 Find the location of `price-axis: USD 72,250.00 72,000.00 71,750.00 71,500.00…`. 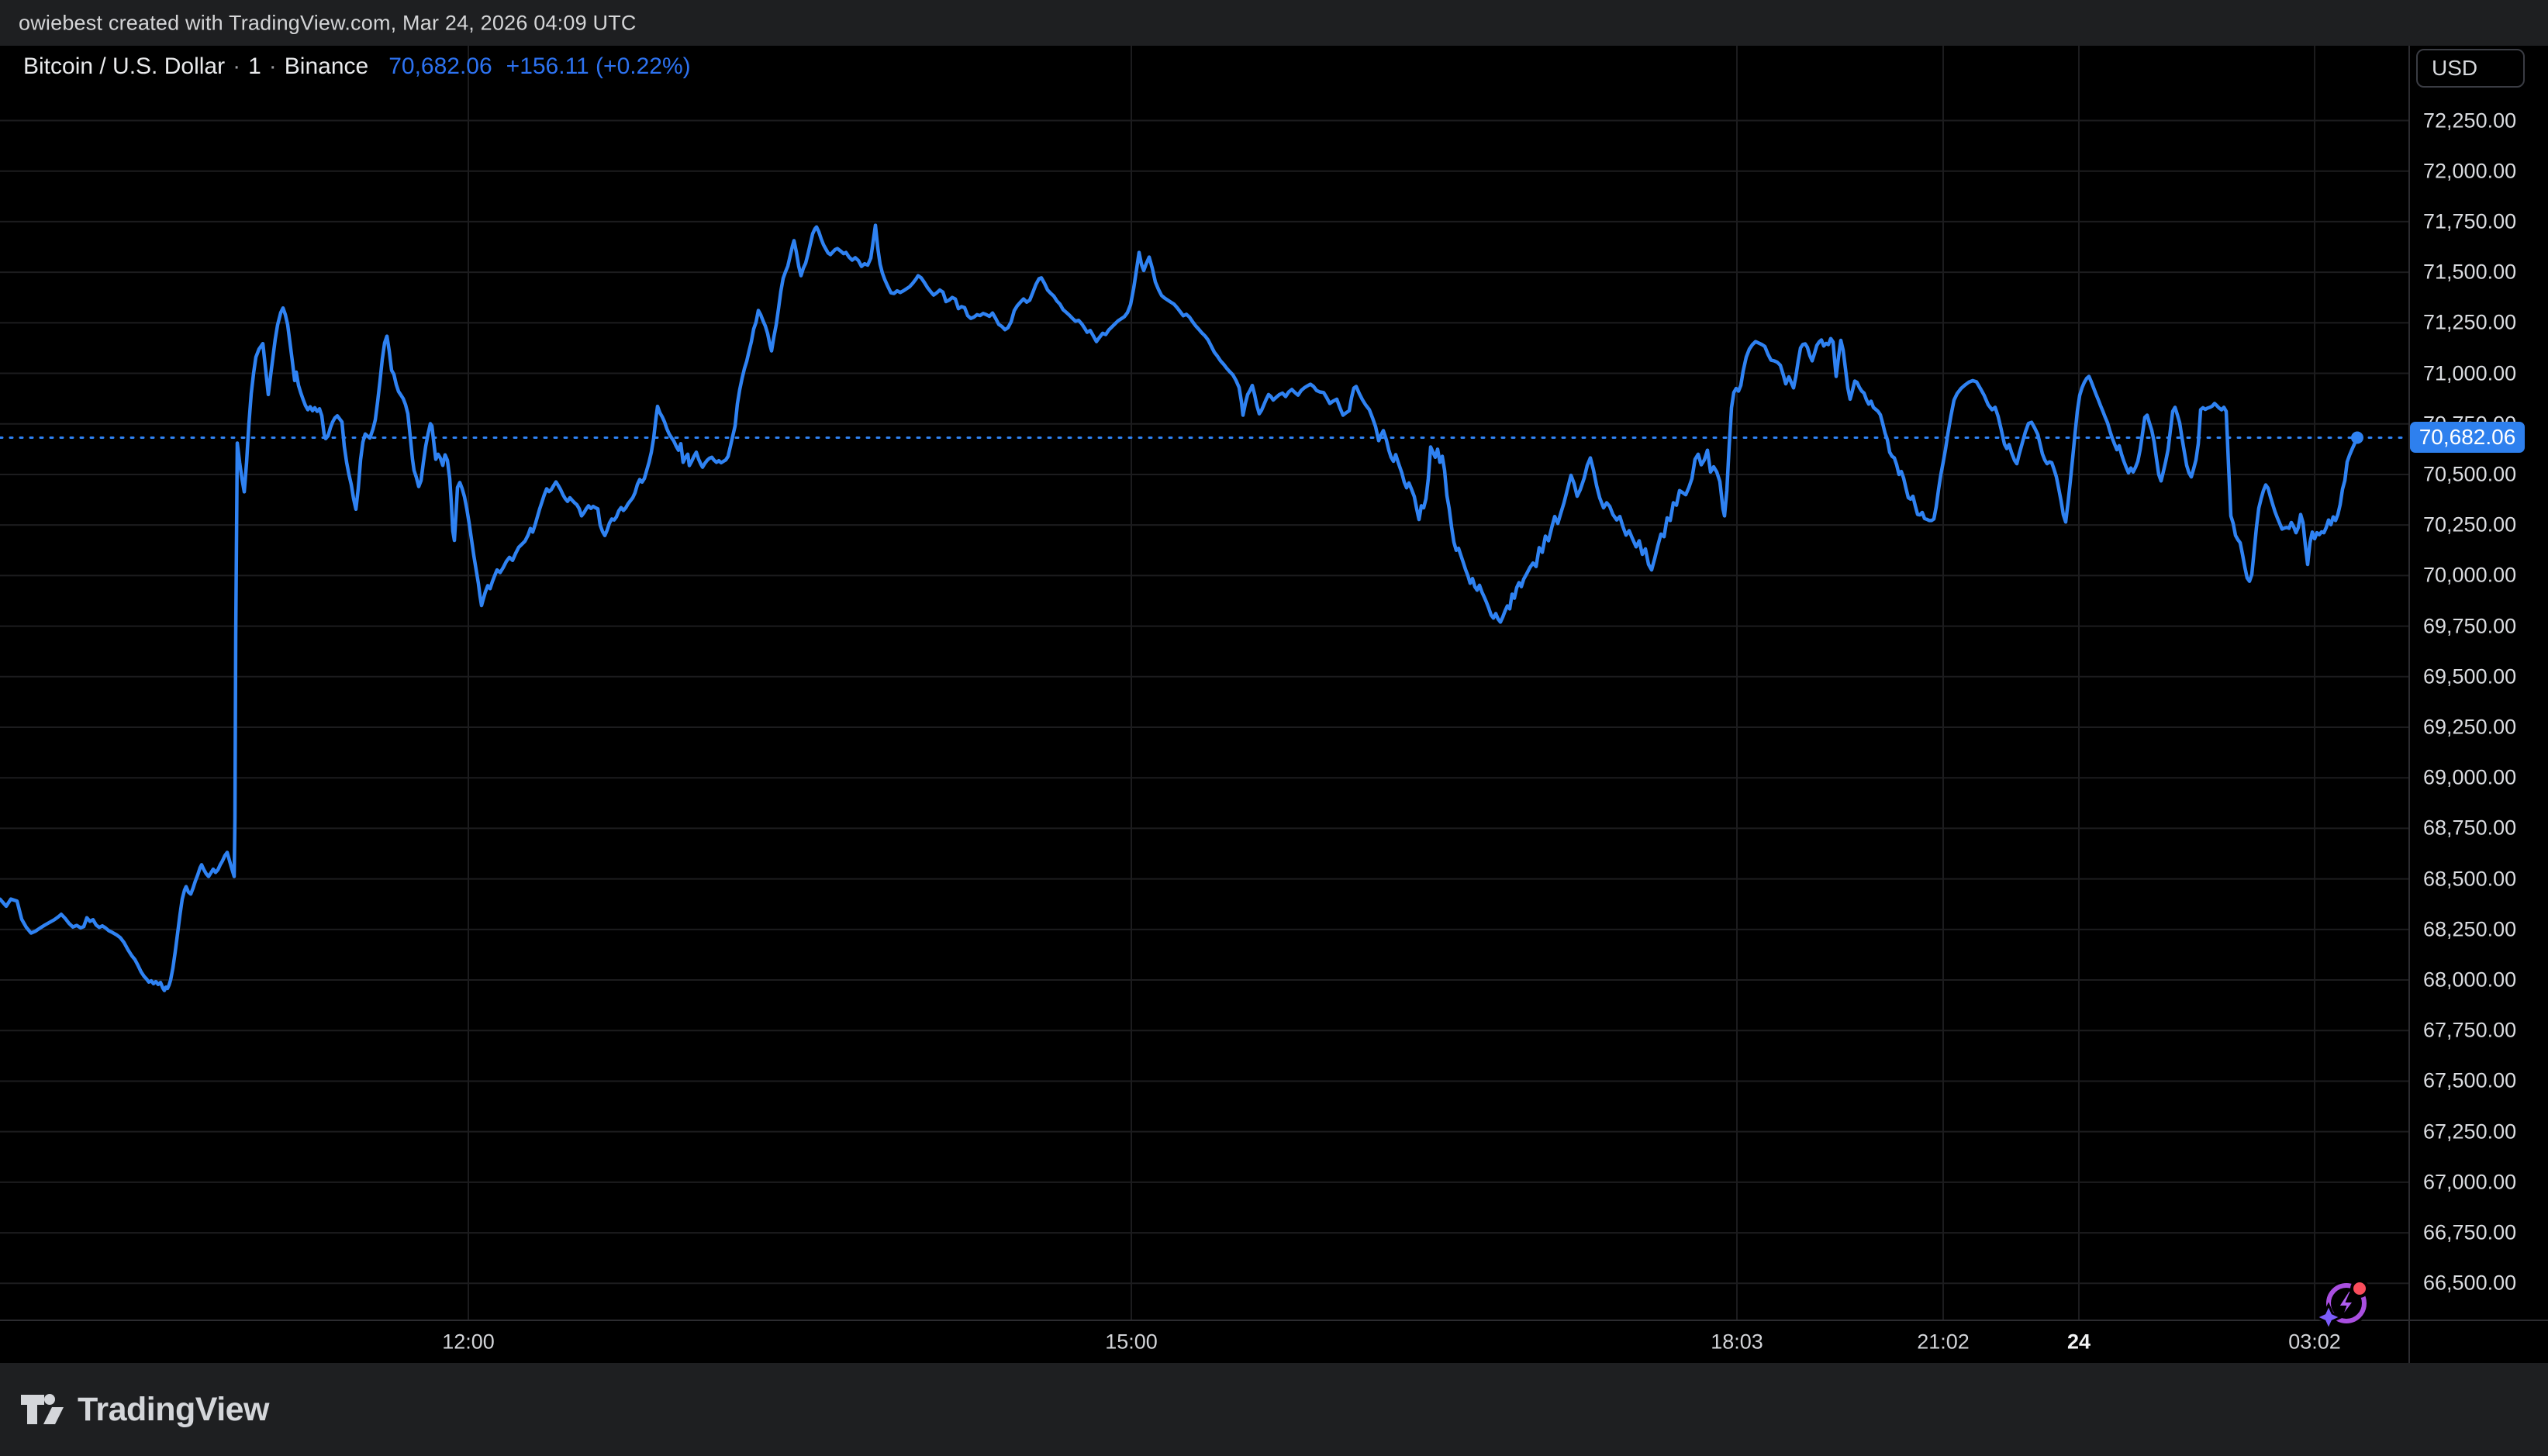

price-axis: USD 72,250.00 72,000.00 71,750.00 71,500.00… is located at coordinates (2479, 683).